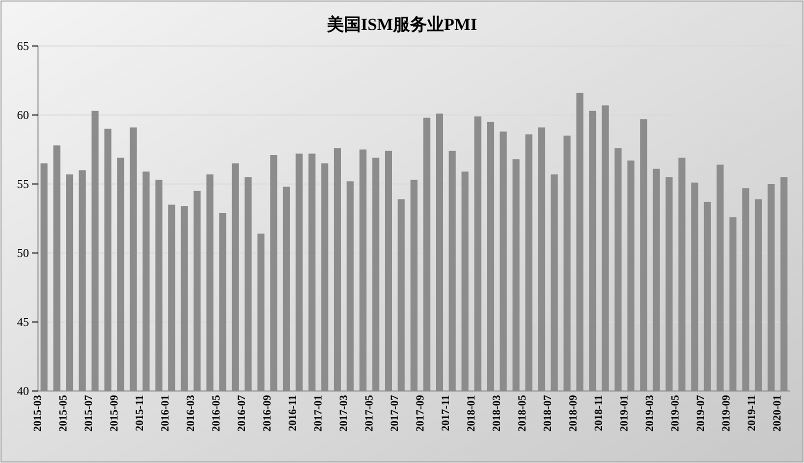 The image size is (804, 463). What do you see at coordinates (496, 413) in the screenshot?
I see `x-tick-label: 2018-03` at bounding box center [496, 413].